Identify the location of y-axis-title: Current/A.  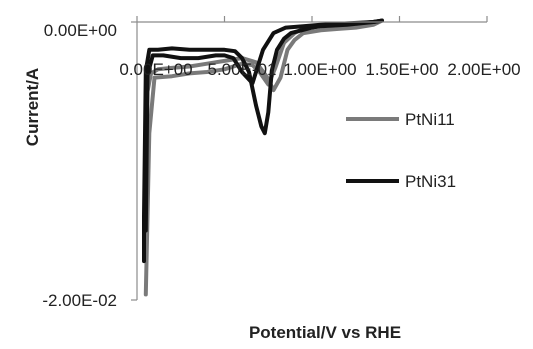
(32, 107).